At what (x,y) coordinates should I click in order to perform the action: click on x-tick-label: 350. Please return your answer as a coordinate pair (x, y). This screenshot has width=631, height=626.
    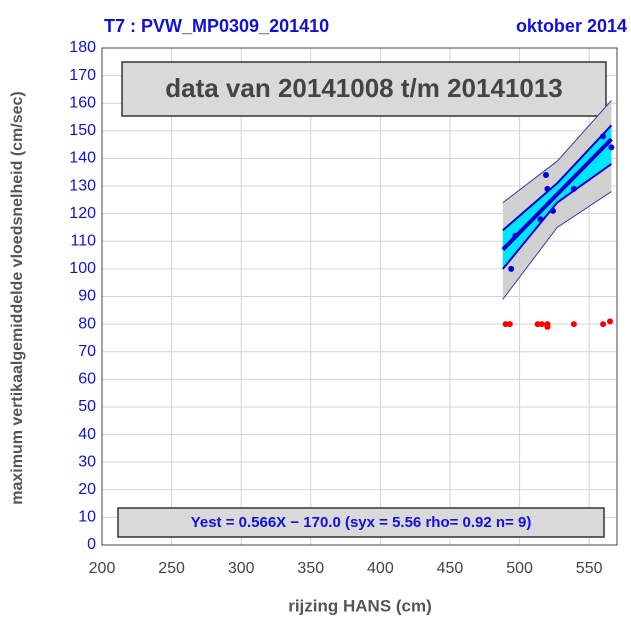
    Looking at the image, I should click on (310, 568).